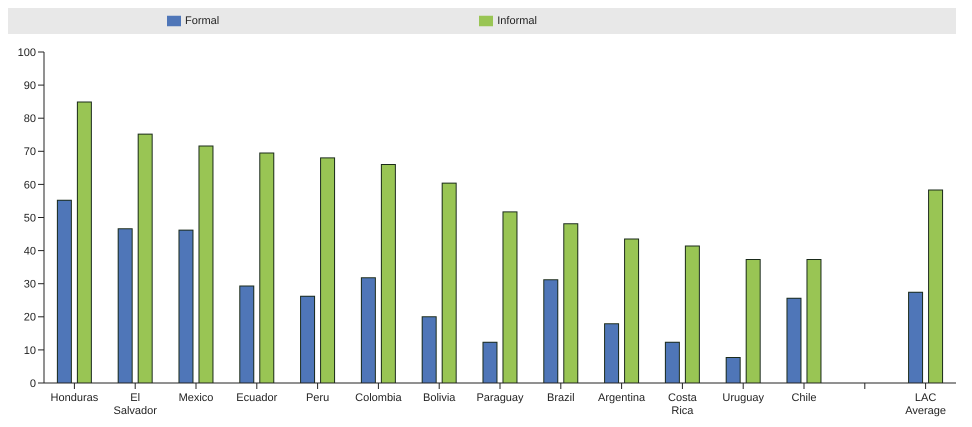  I want to click on x-tick-label: LAC Average, so click(925, 404).